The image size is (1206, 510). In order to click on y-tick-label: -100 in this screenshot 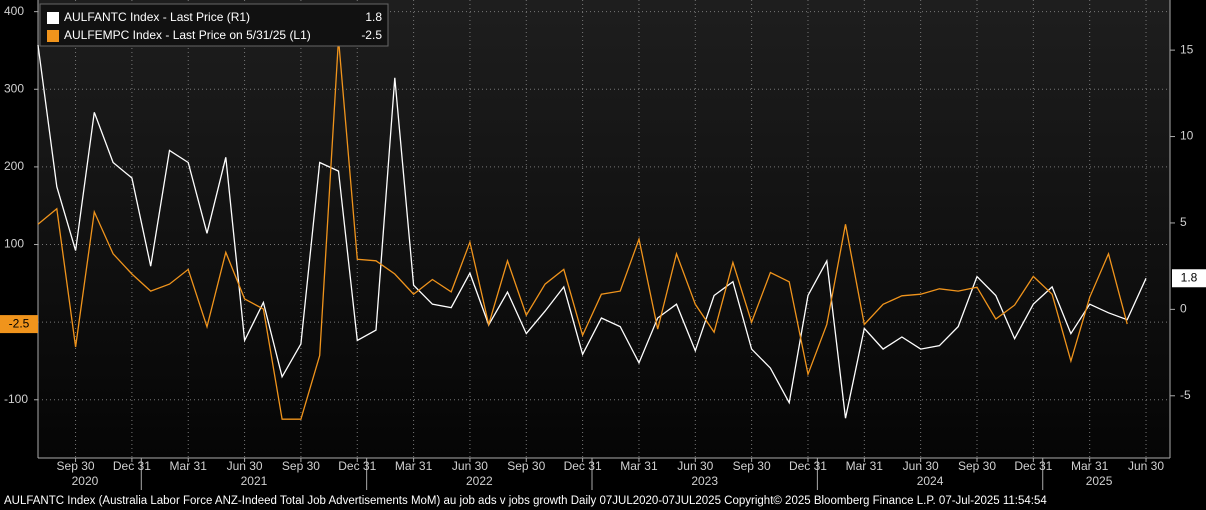, I will do `click(16, 399)`.